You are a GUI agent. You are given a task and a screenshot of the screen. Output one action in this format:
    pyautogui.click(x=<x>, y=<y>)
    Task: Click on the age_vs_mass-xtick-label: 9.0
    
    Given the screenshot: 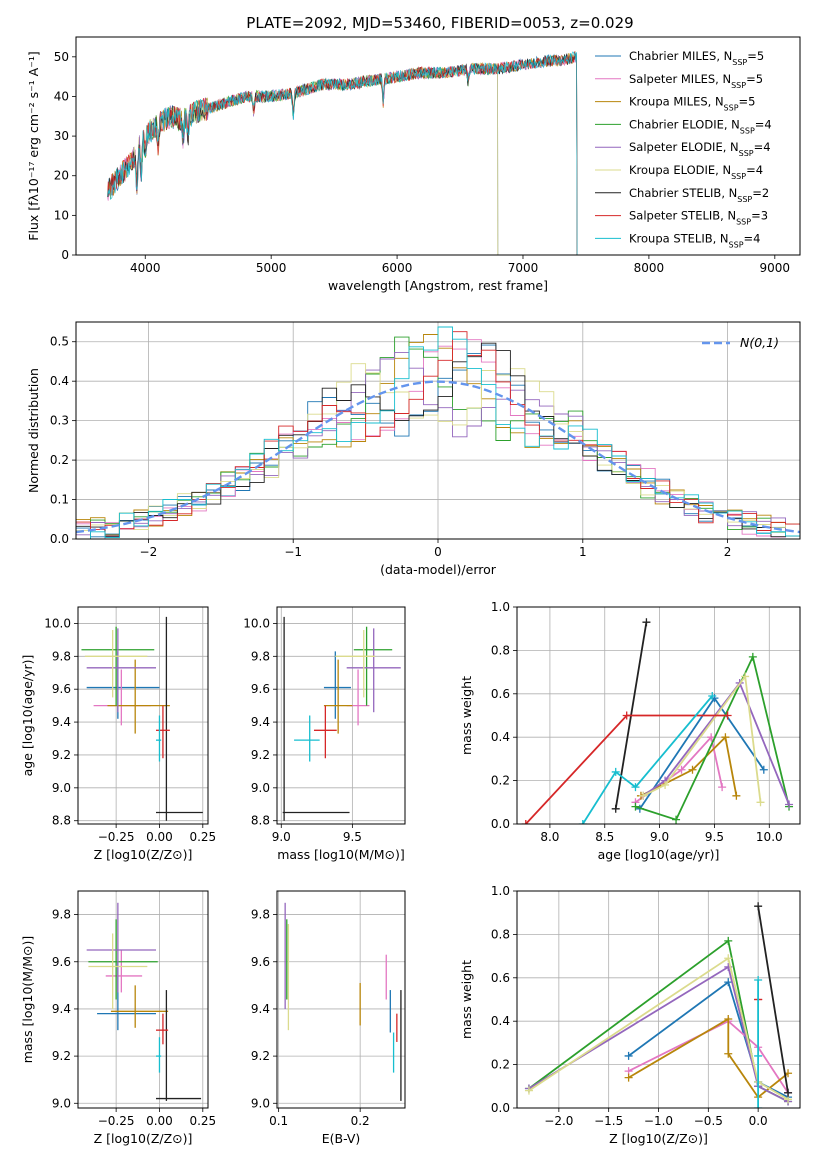 What is the action you would take?
    pyautogui.click(x=281, y=837)
    